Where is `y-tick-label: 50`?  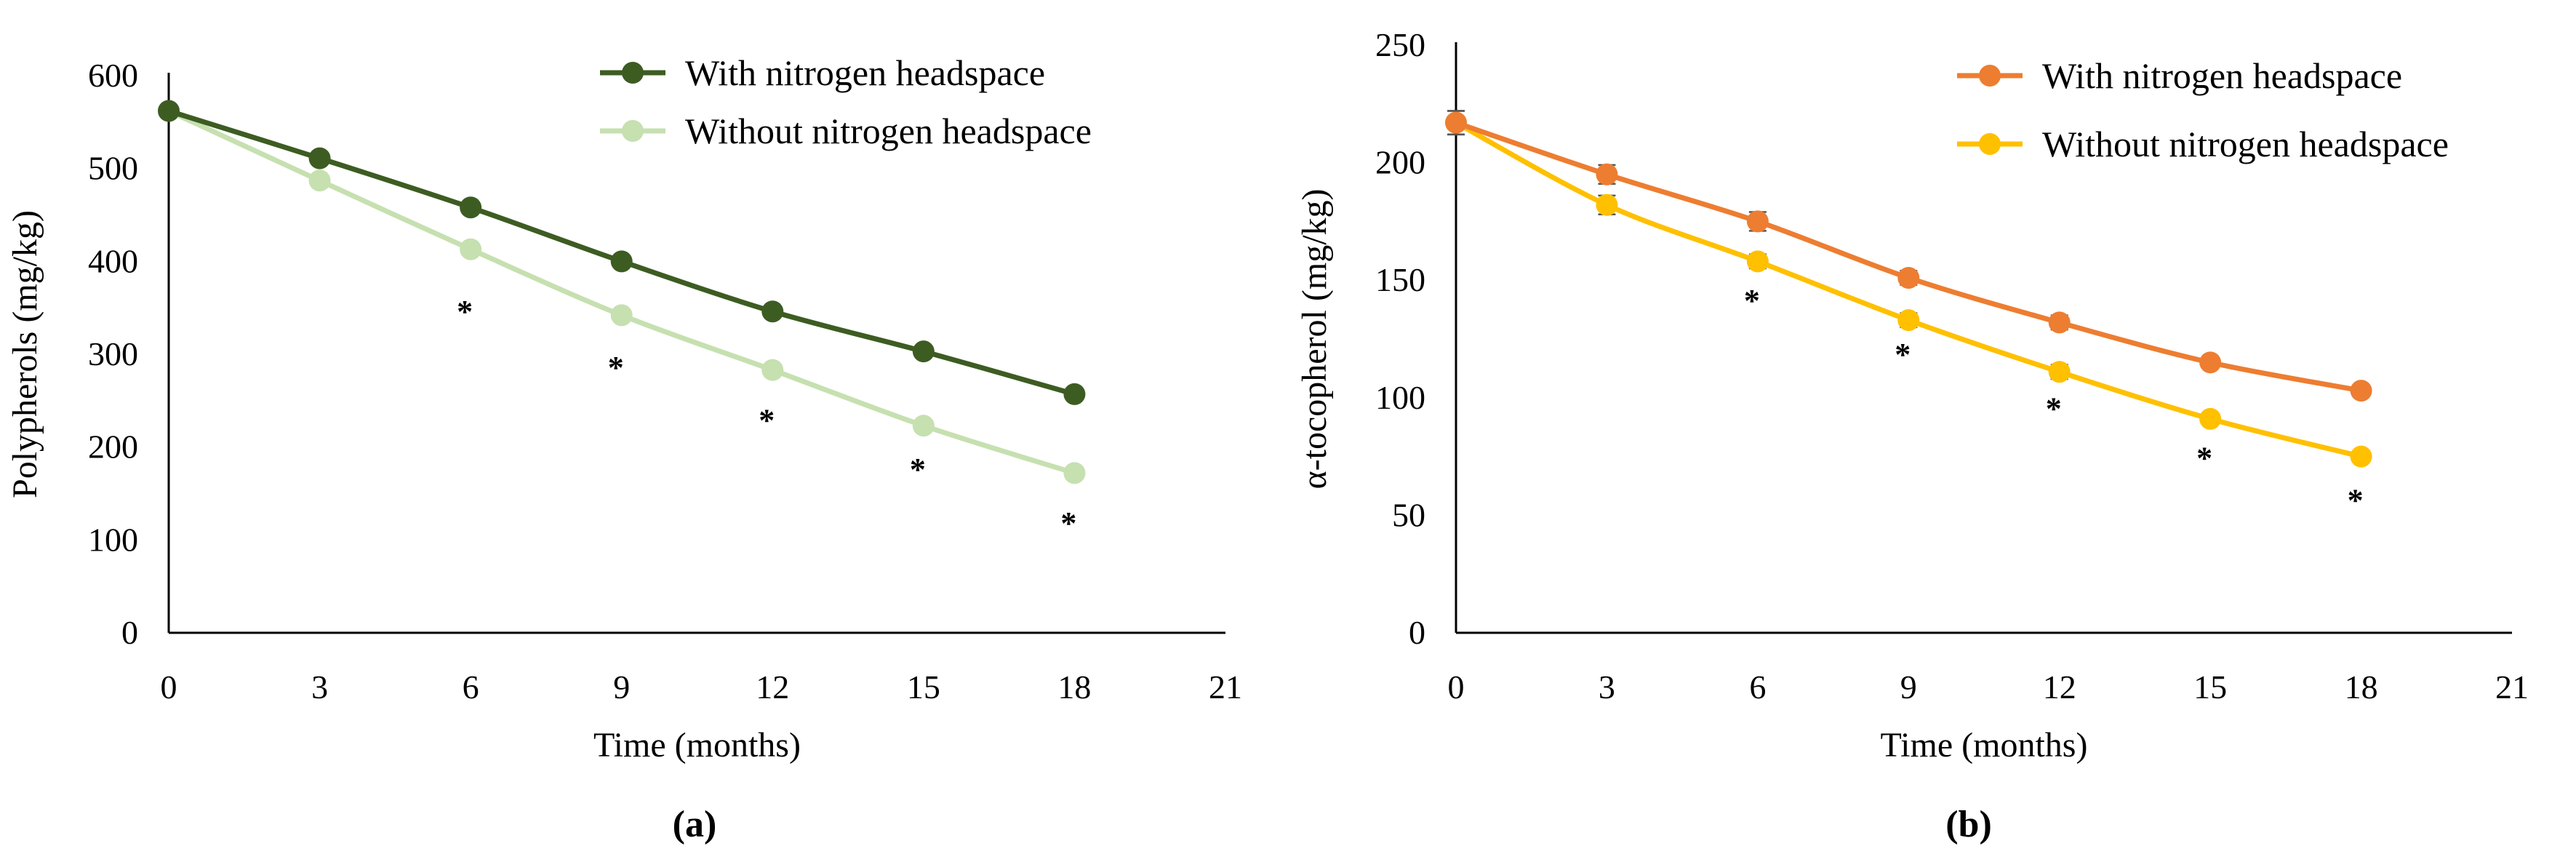
y-tick-label: 50 is located at coordinates (1408, 514).